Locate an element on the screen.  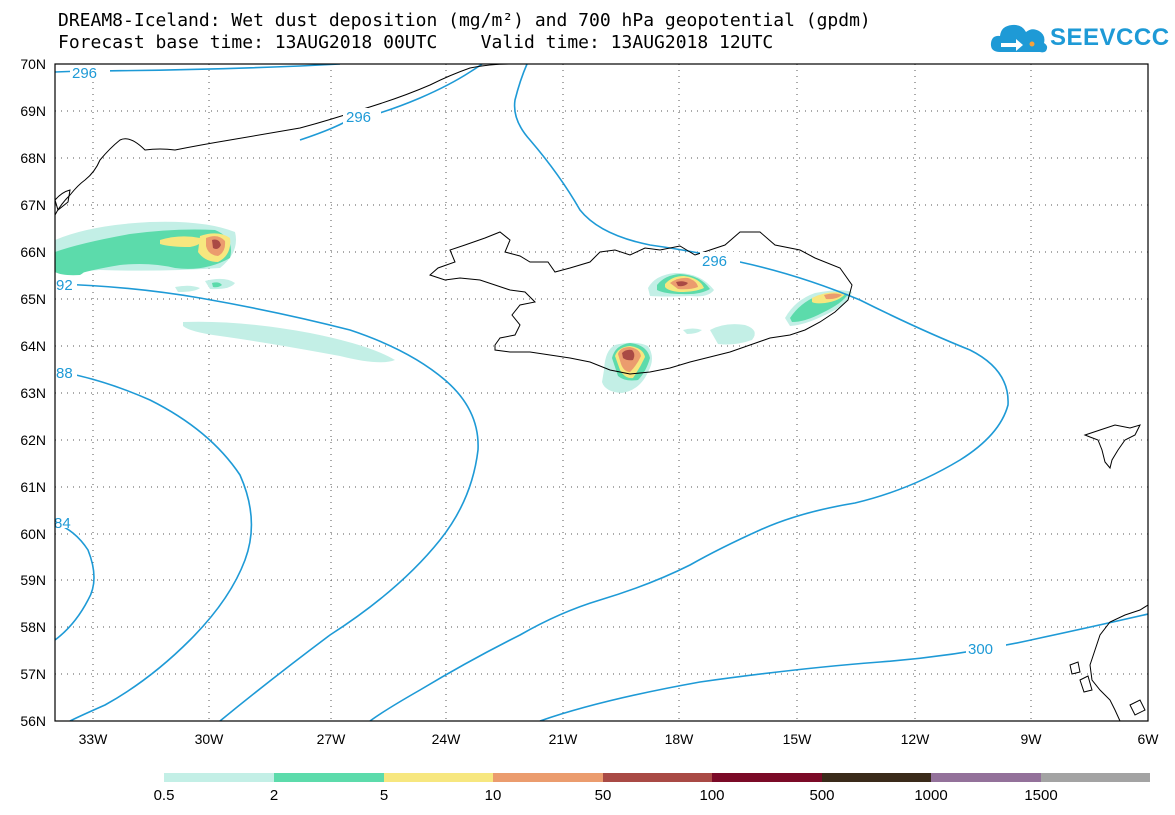
lat-tick-label: 66N is located at coordinates (33, 252).